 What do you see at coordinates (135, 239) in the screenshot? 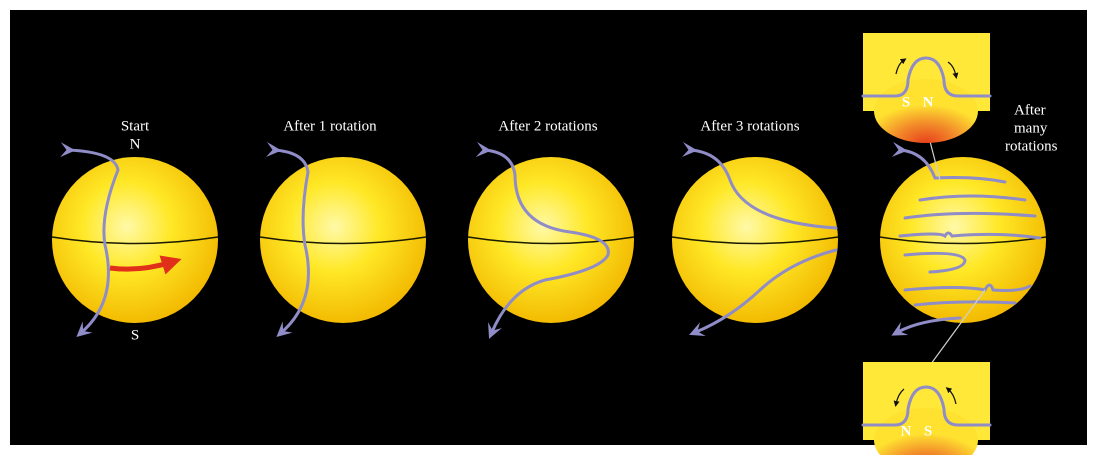
I see `sphere-start` at bounding box center [135, 239].